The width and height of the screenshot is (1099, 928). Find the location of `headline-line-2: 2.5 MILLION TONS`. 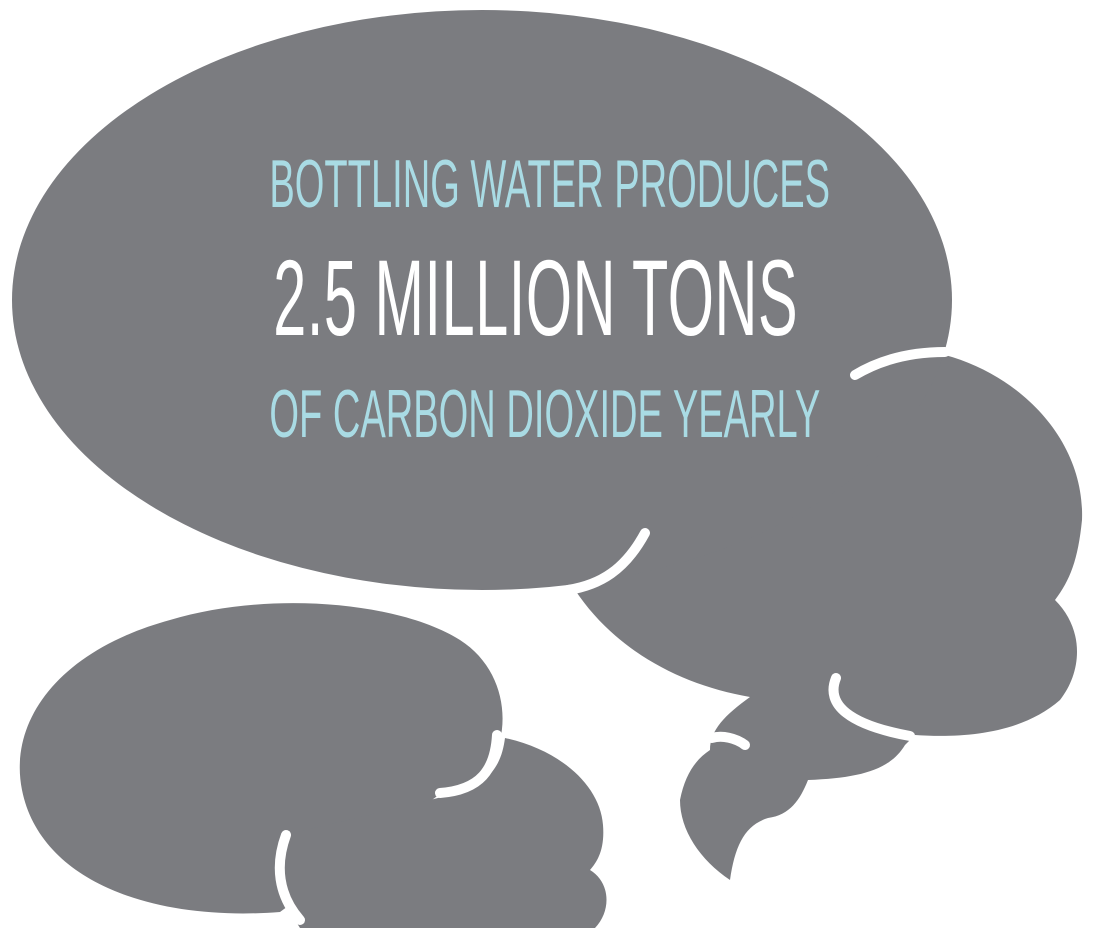

headline-line-2: 2.5 MILLION TONS is located at coordinates (485, 298).